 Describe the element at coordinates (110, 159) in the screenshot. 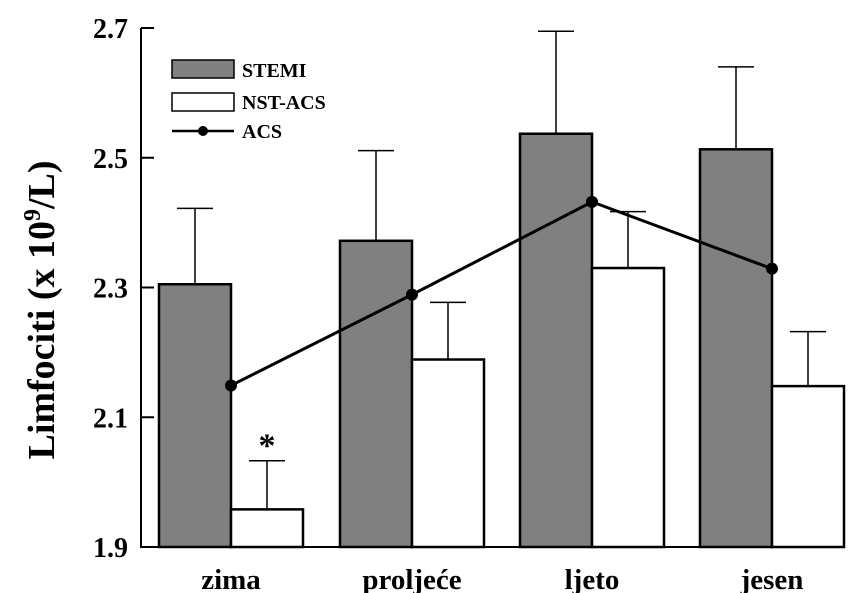

I see `y-tick-label: 2.5` at that location.